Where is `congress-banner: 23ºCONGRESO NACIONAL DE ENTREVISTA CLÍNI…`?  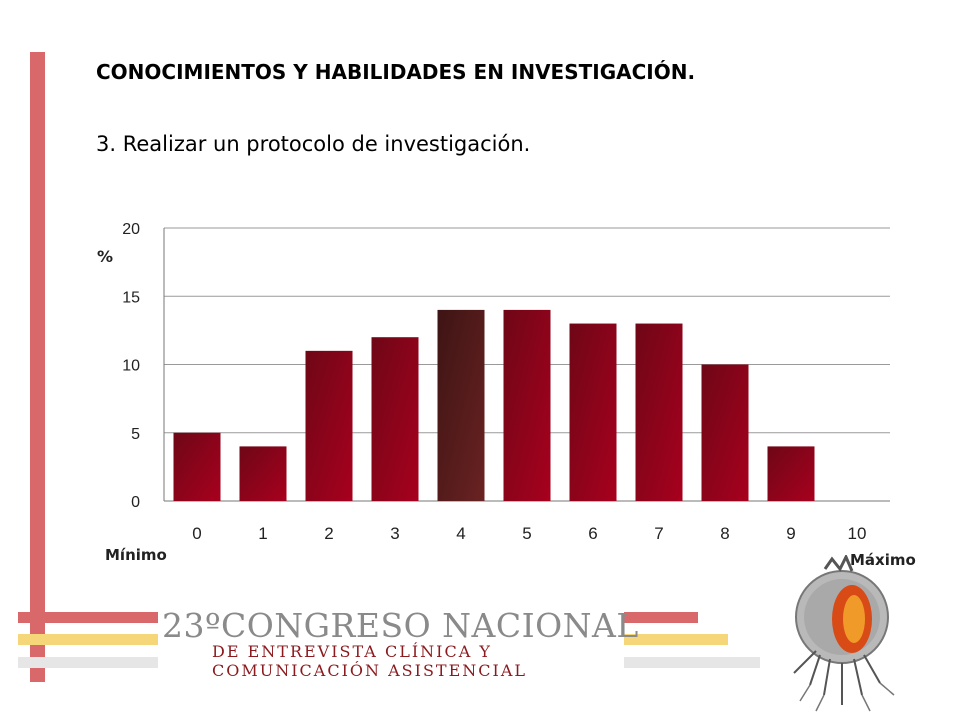 congress-banner: 23ºCONGRESO NACIONAL DE ENTREVISTA CLÍNI… is located at coordinates (400, 643).